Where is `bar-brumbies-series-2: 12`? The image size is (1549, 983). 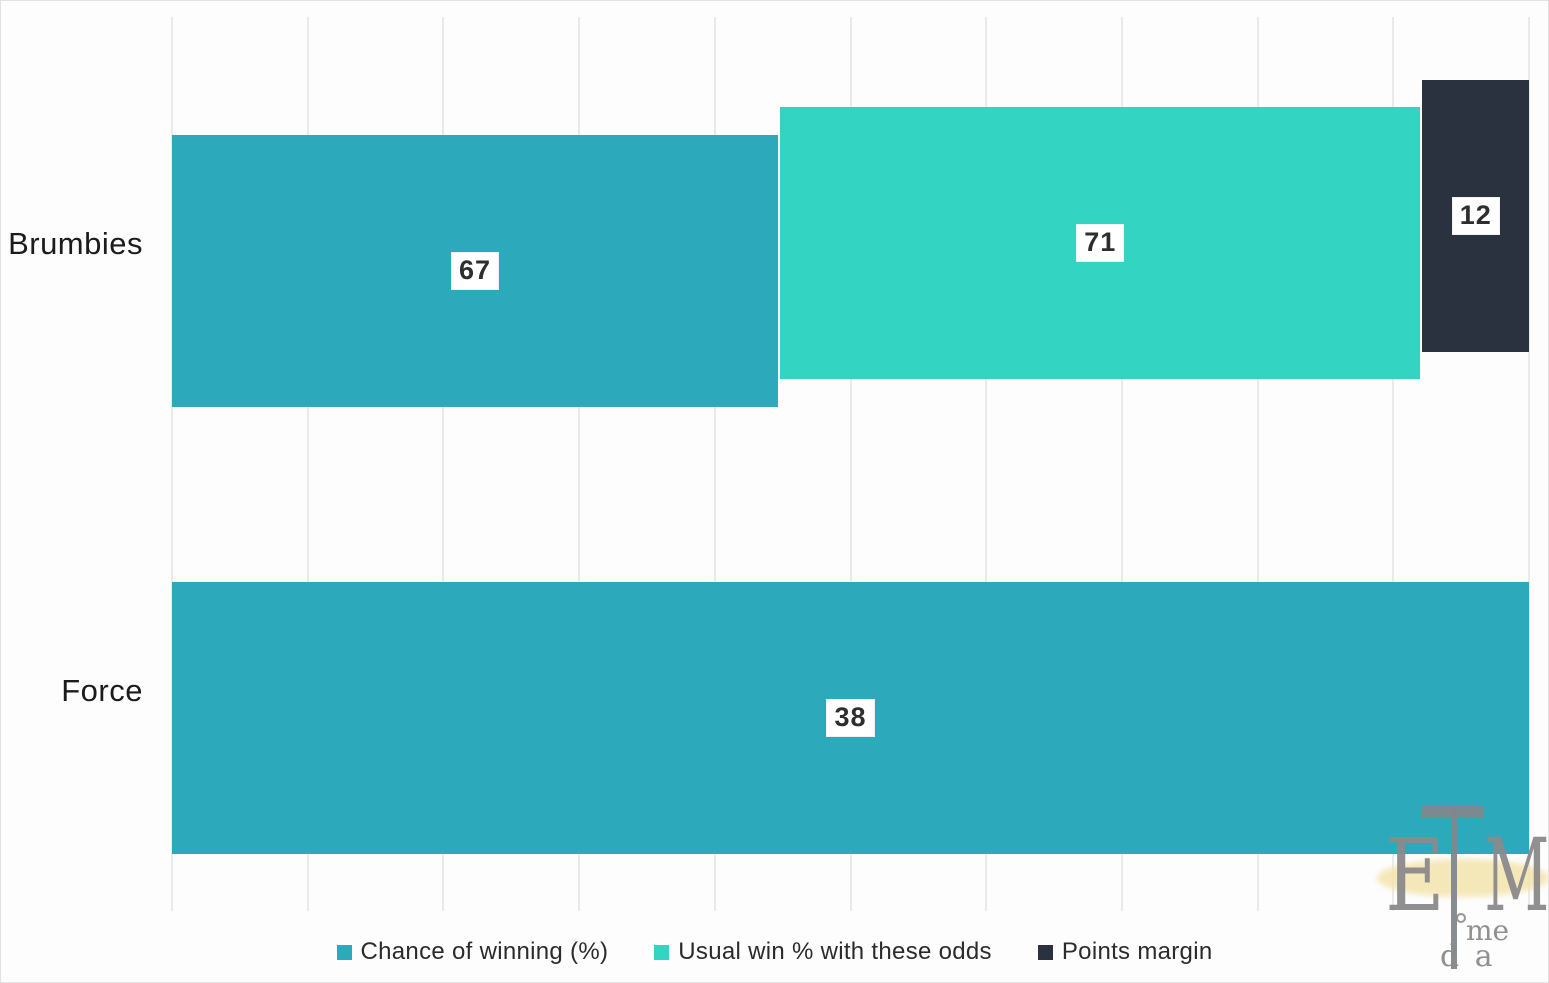 bar-brumbies-series-2: 12 is located at coordinates (1474, 215).